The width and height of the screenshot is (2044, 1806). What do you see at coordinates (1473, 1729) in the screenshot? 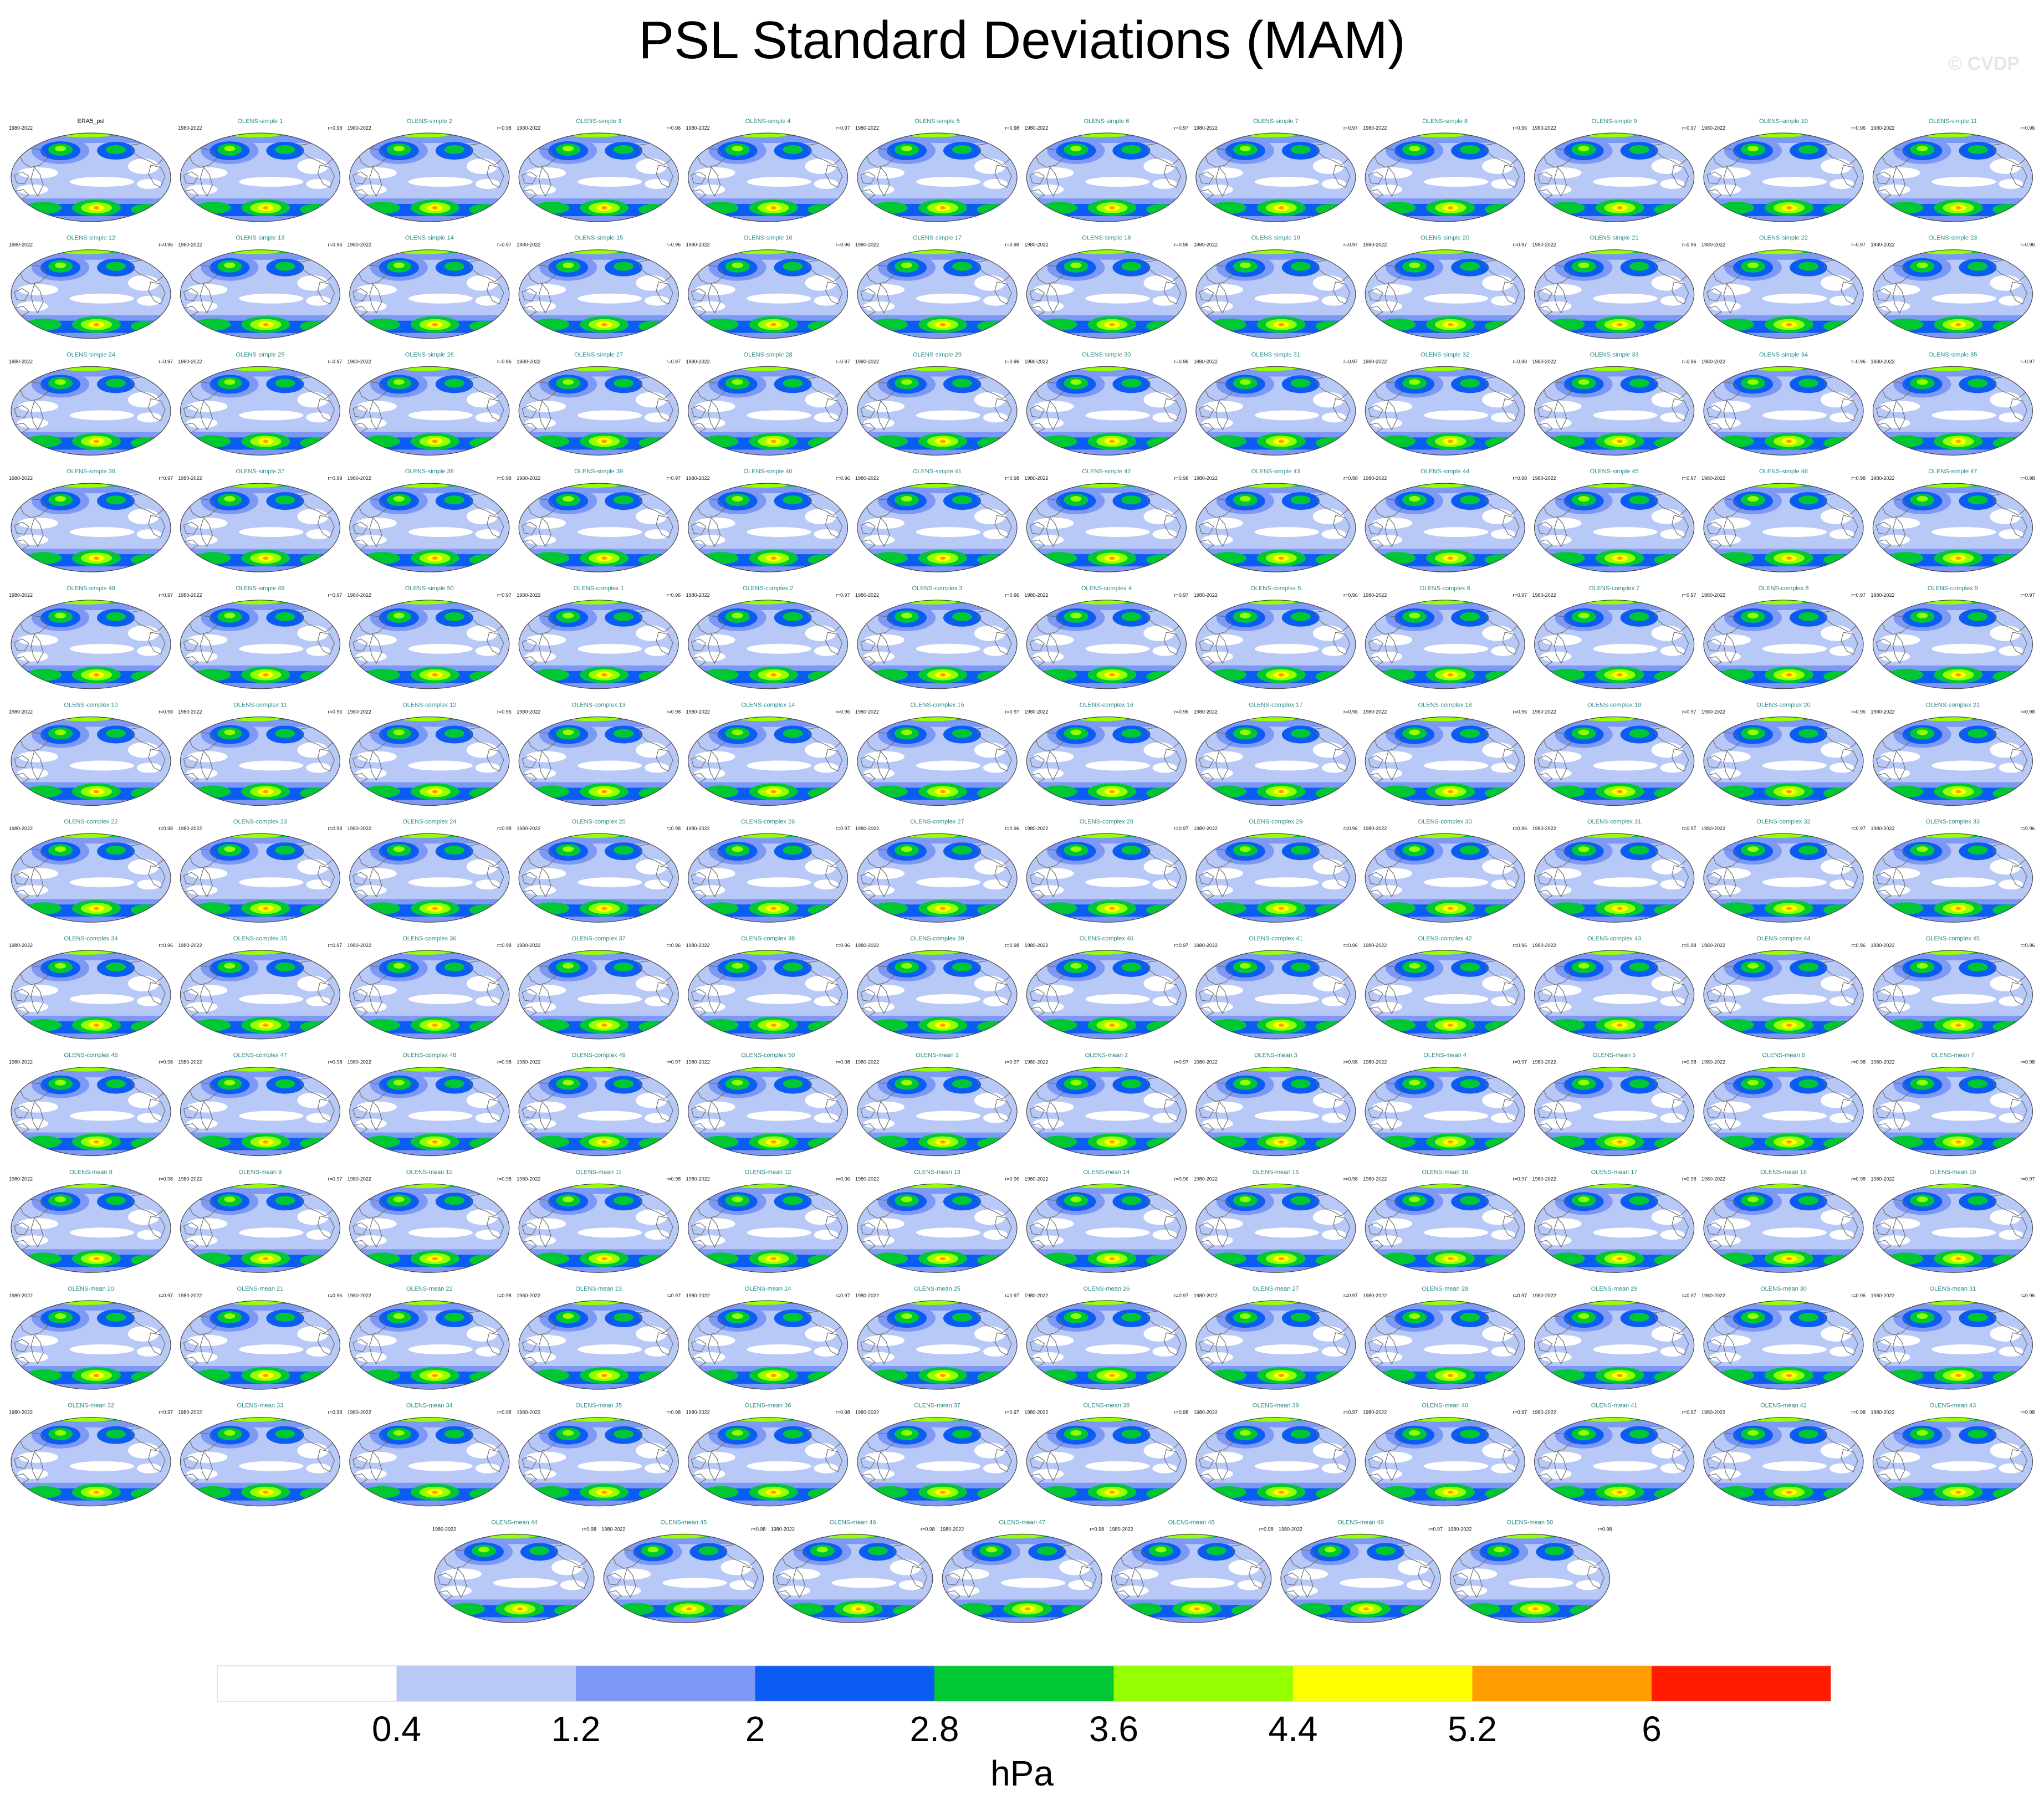
I see `colorbar-tick-label: 5.2` at bounding box center [1473, 1729].